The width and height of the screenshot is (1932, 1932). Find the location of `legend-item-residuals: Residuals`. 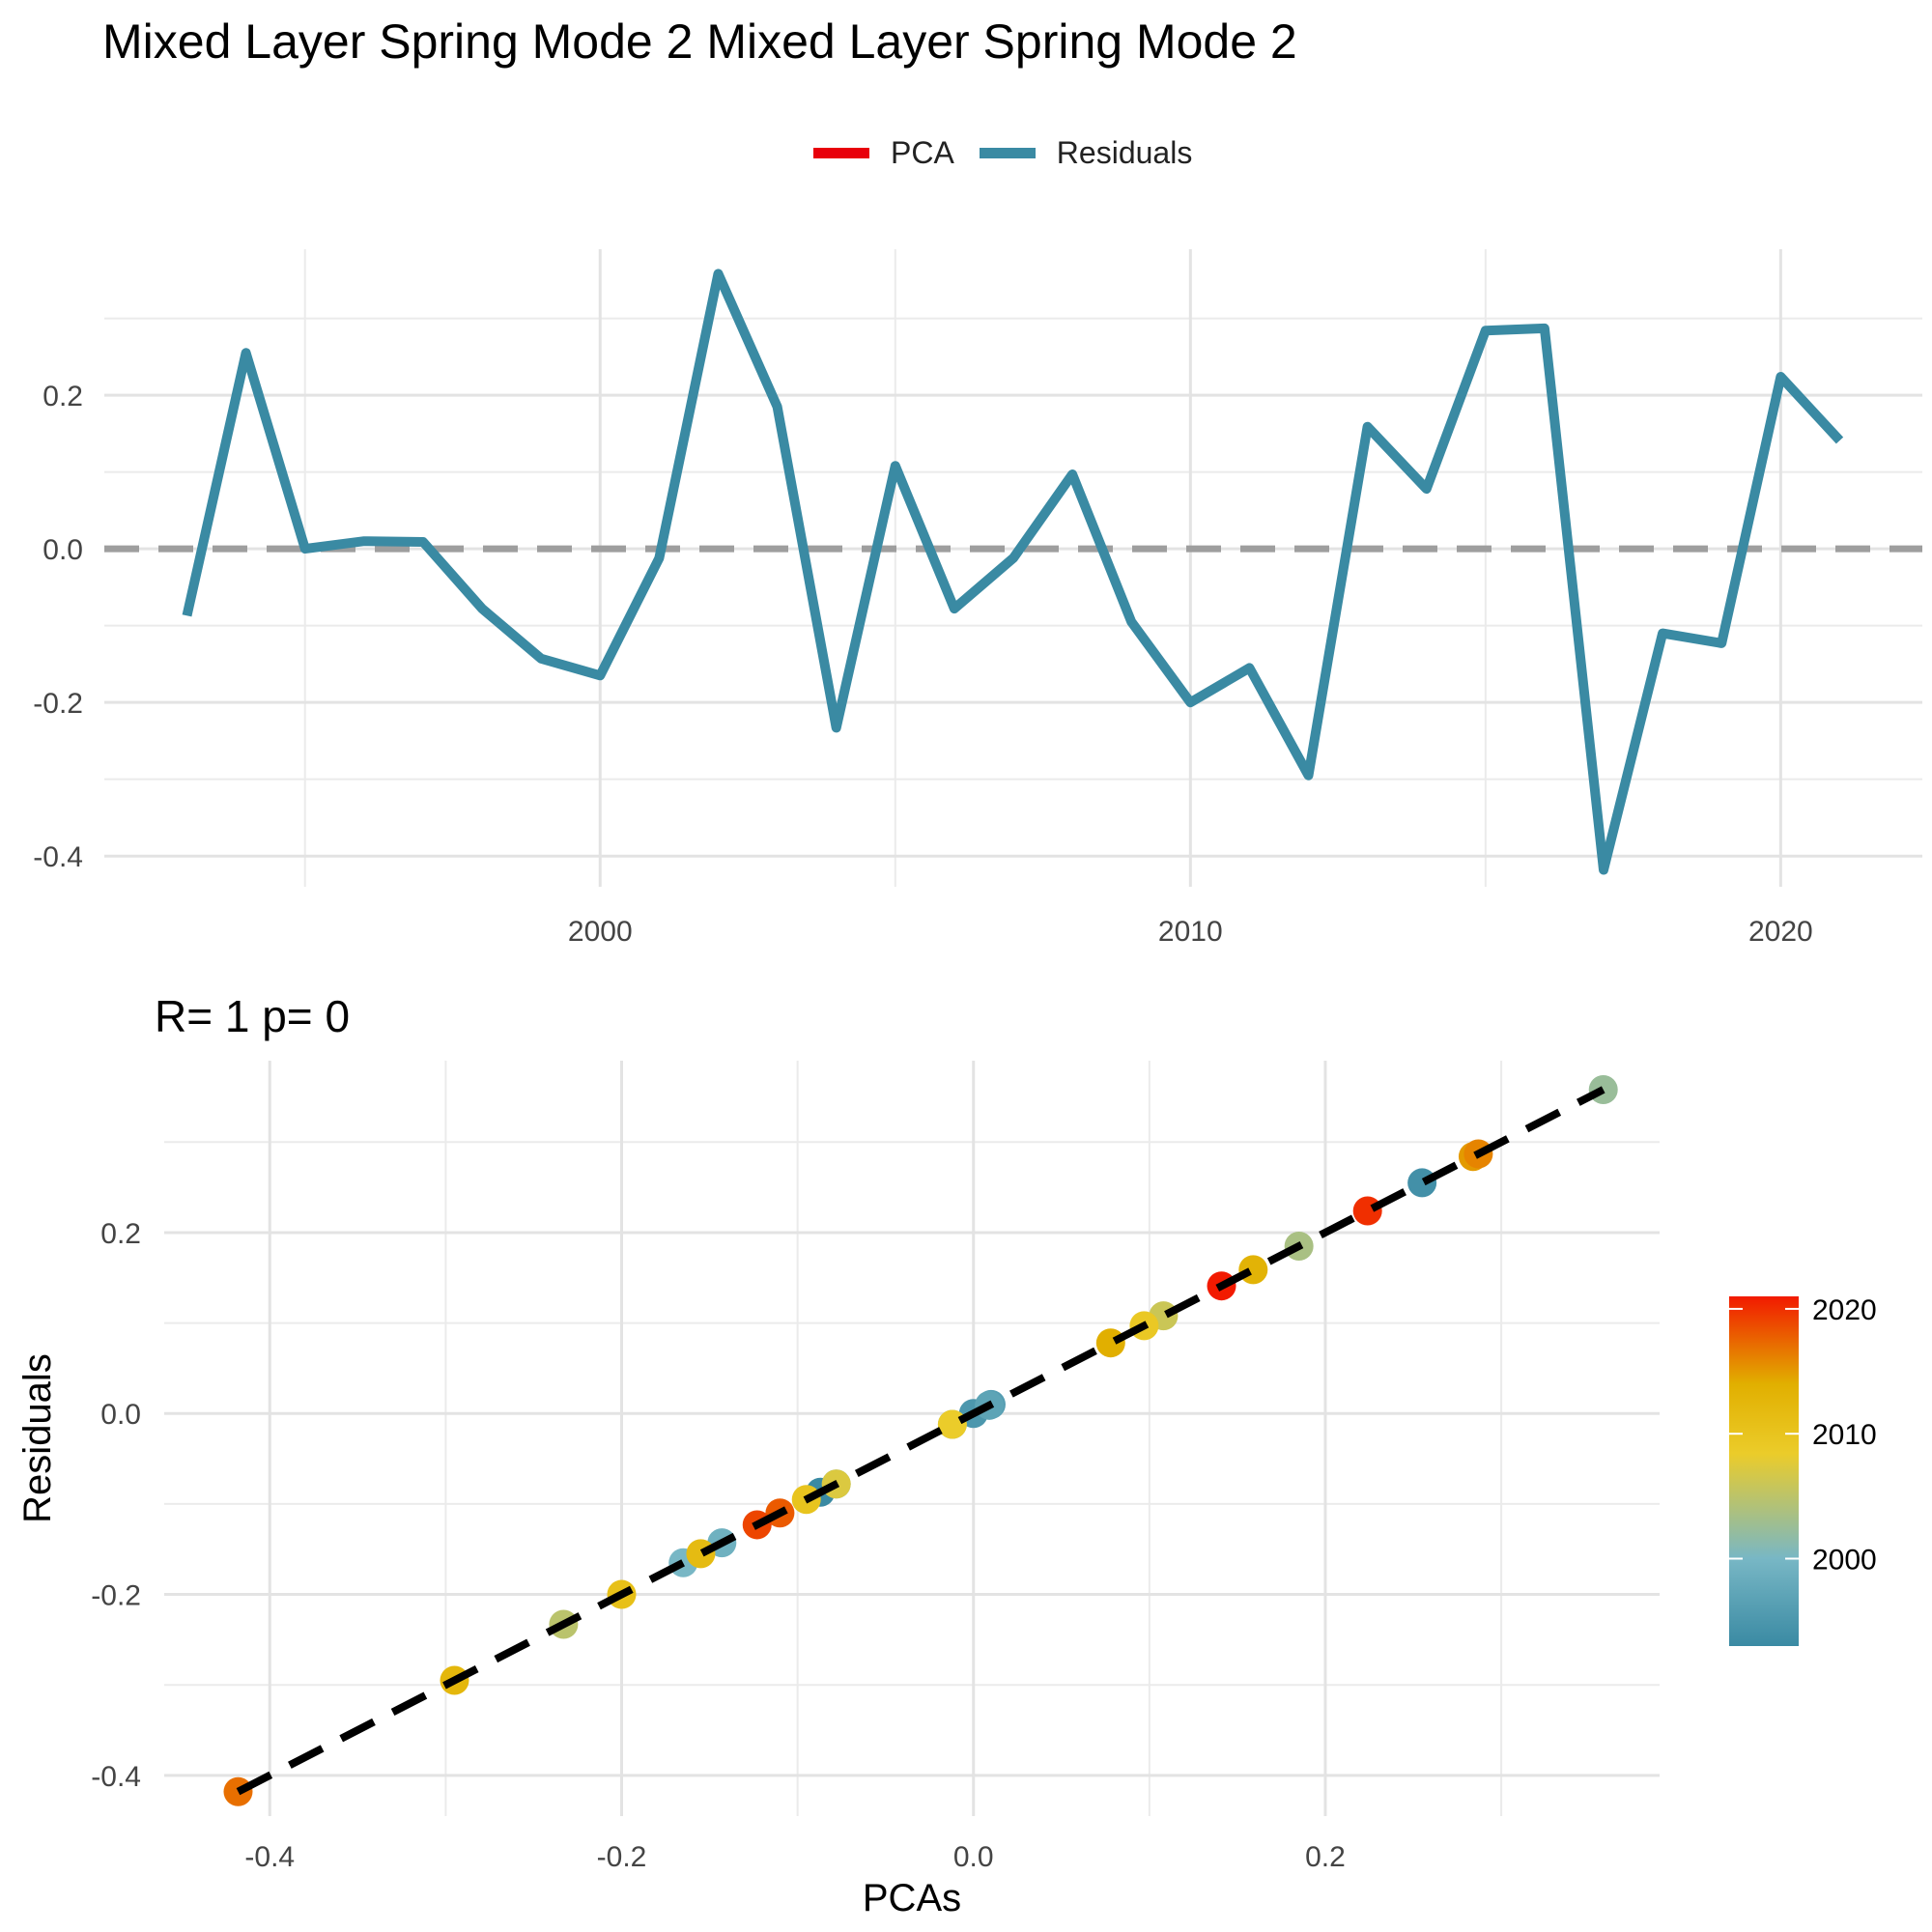

legend-item-residuals: Residuals is located at coordinates (1086, 152).